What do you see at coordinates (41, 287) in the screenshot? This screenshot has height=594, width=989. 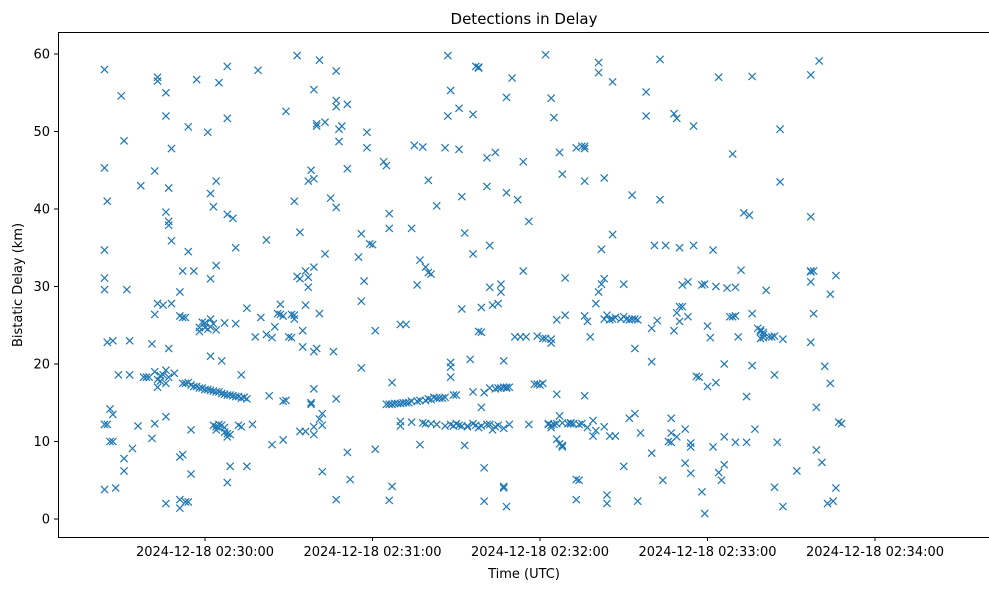 I see `y-tick-label: 30` at bounding box center [41, 287].